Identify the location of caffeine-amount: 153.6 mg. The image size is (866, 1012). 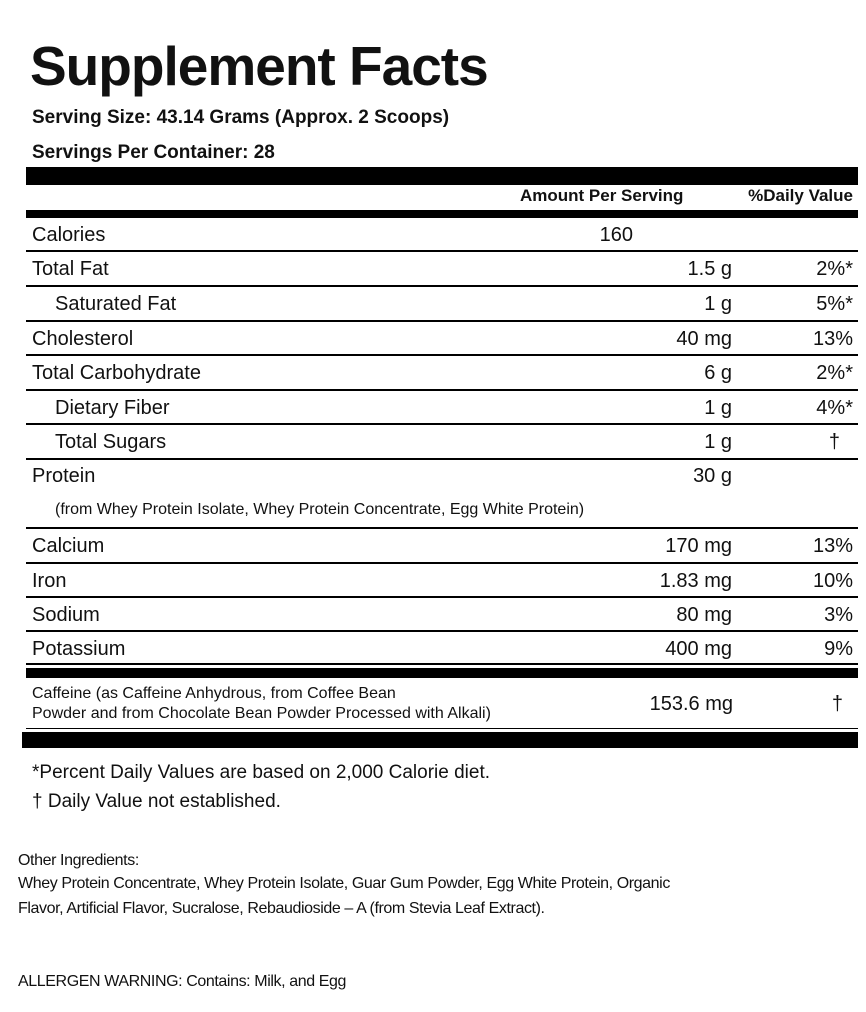
(691, 704).